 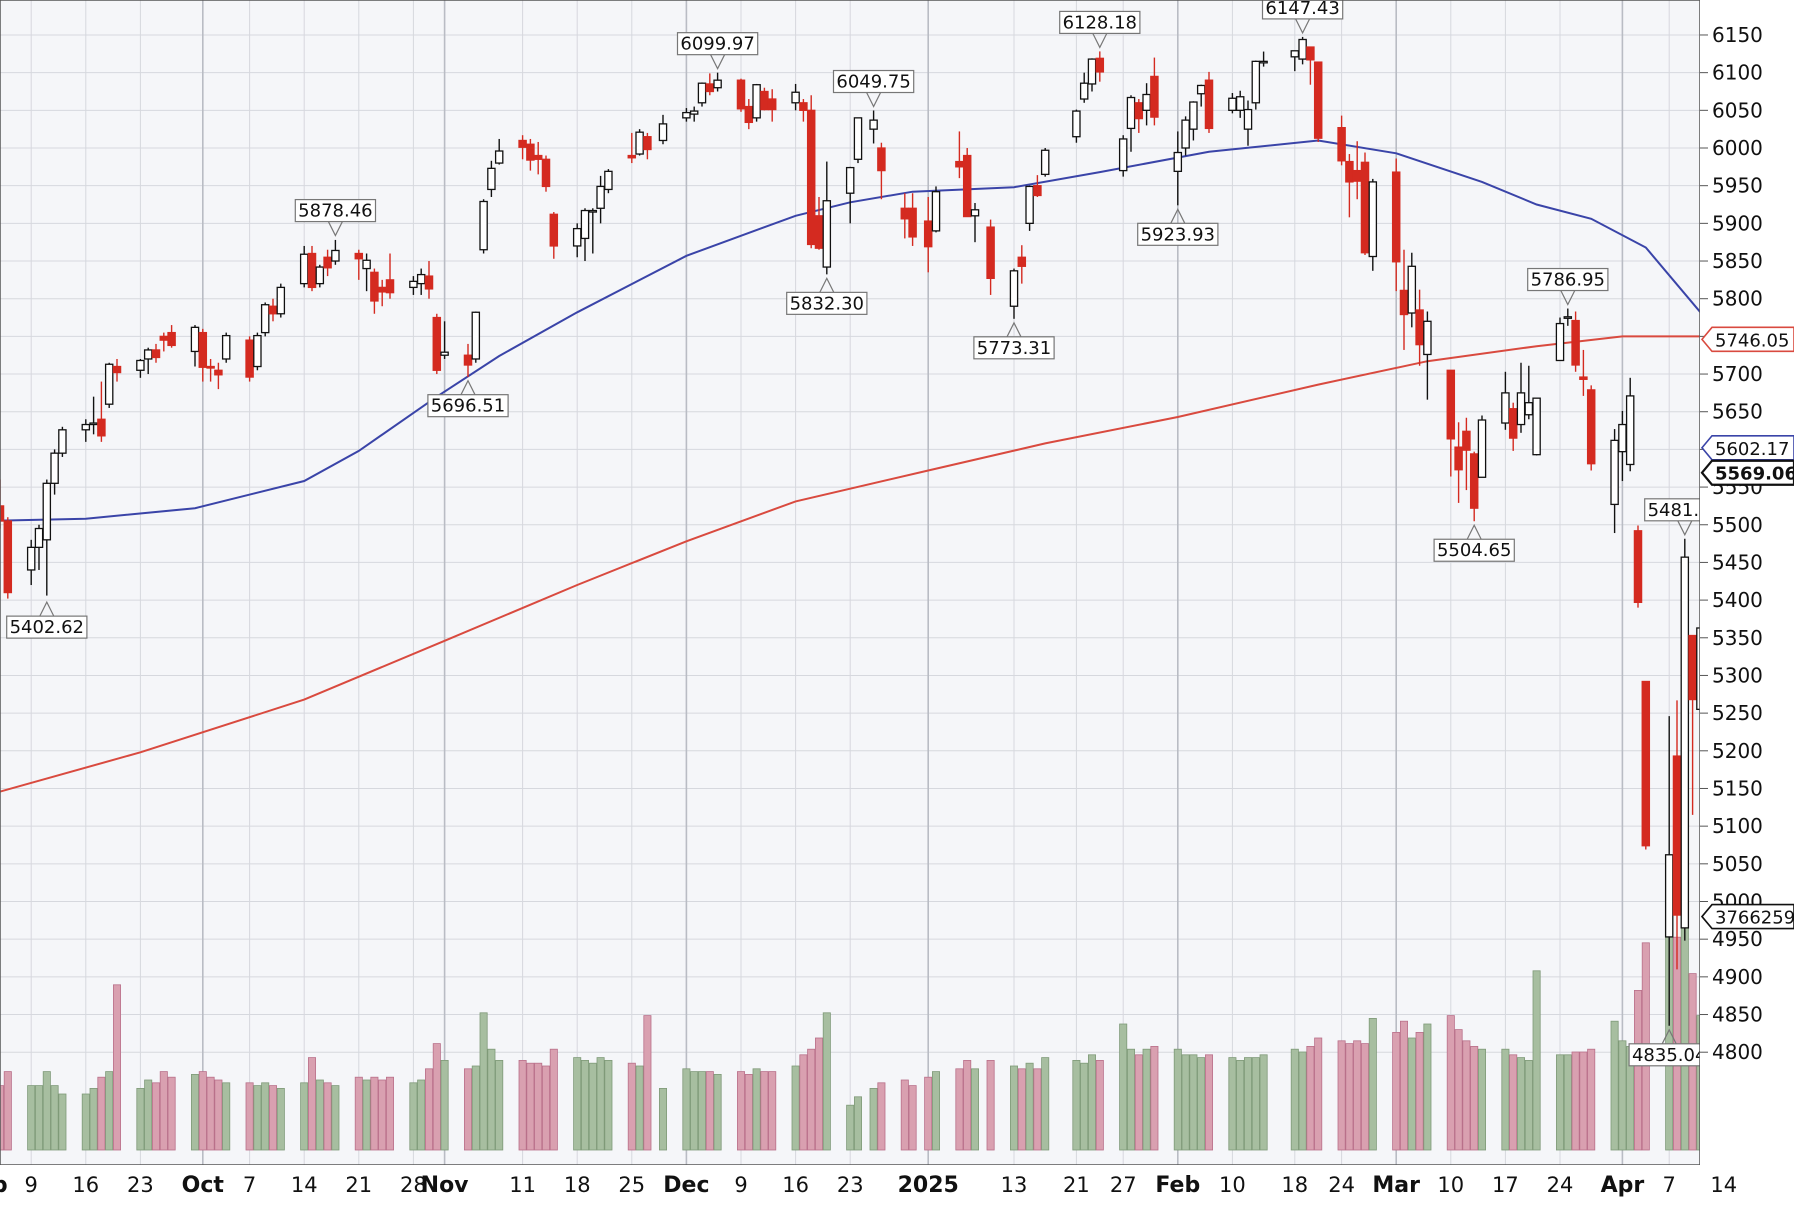 What do you see at coordinates (1737, 751) in the screenshot?
I see `y-tick-label: 5200` at bounding box center [1737, 751].